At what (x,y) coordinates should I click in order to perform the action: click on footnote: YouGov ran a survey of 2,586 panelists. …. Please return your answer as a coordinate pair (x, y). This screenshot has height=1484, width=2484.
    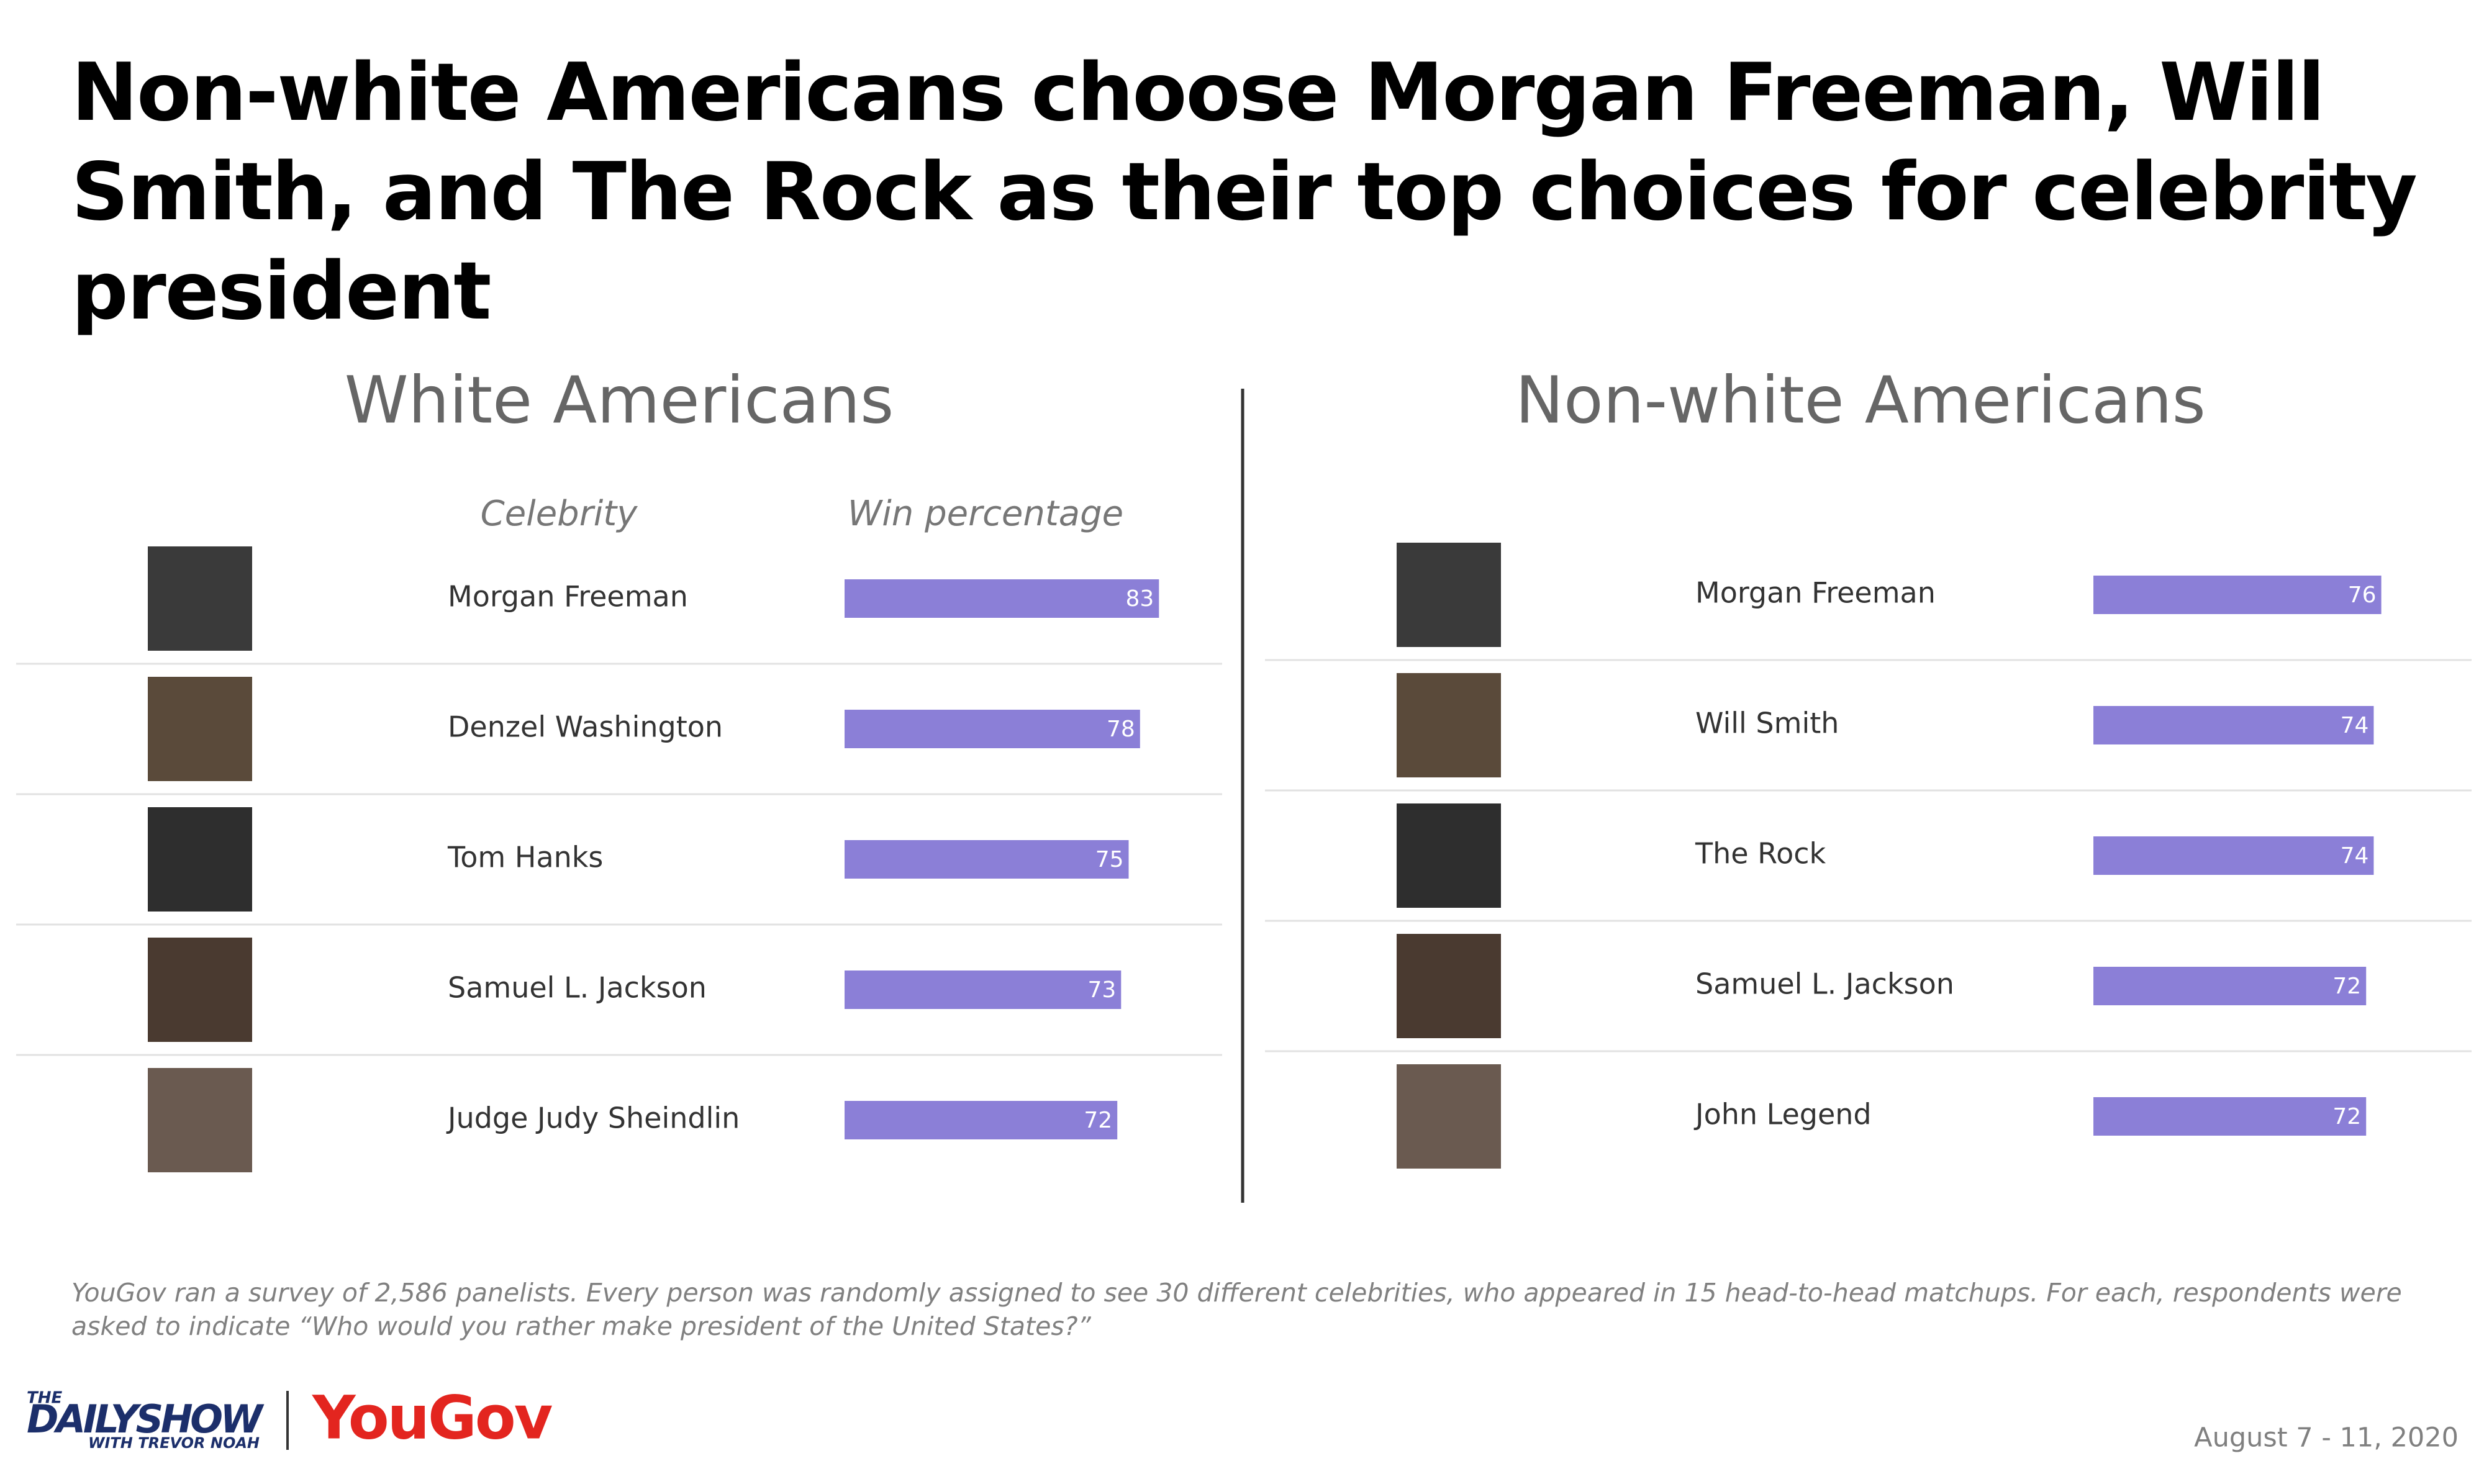
    Looking at the image, I should click on (1236, 1310).